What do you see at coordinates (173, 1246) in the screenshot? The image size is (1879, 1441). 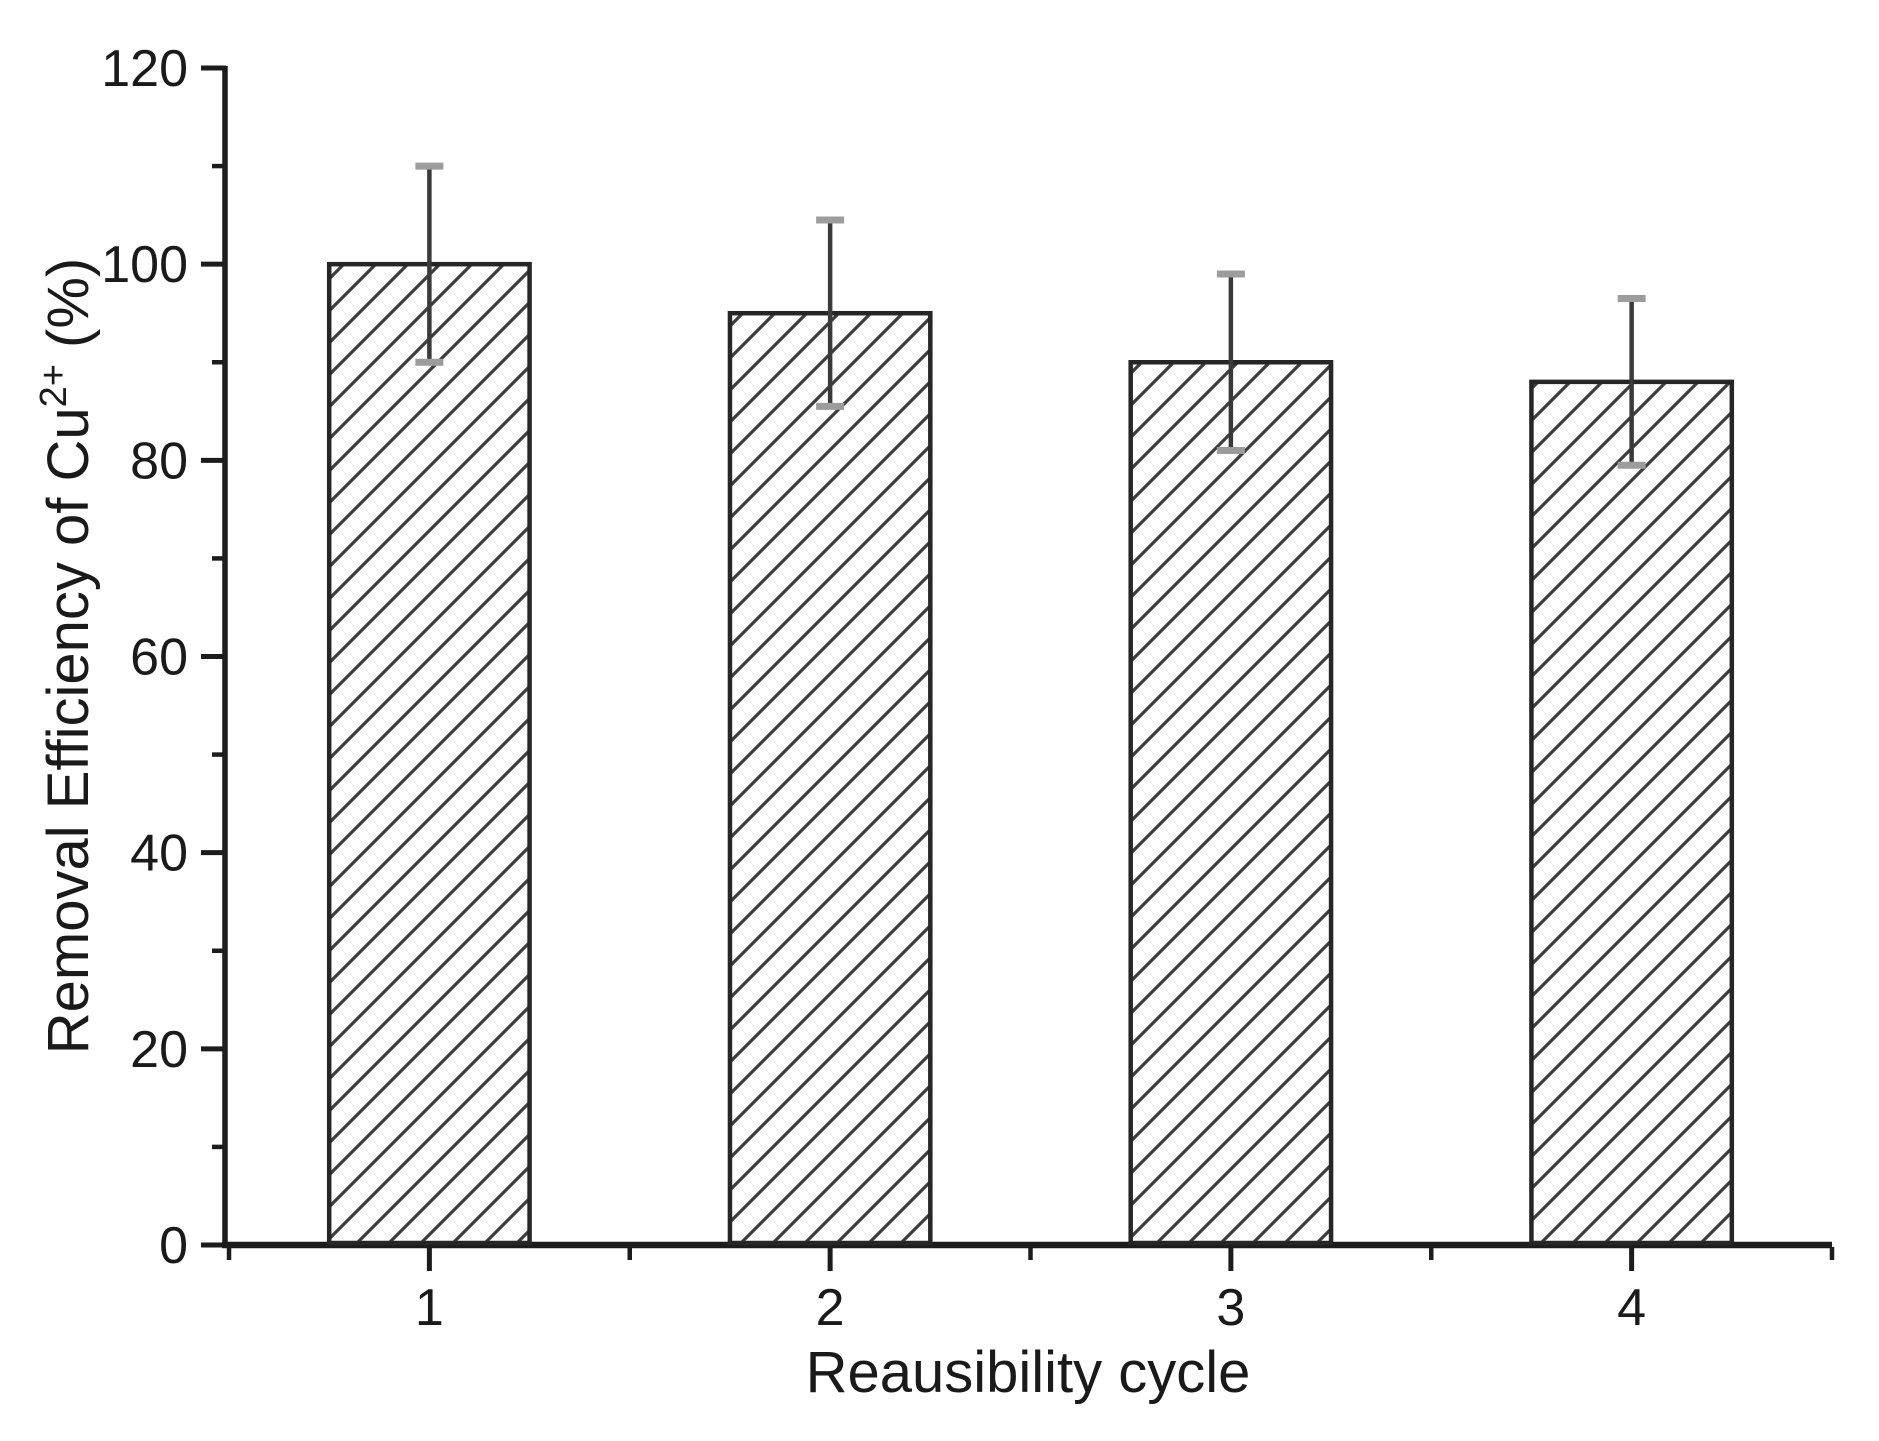 I see `y-axis-tick-label: 0` at bounding box center [173, 1246].